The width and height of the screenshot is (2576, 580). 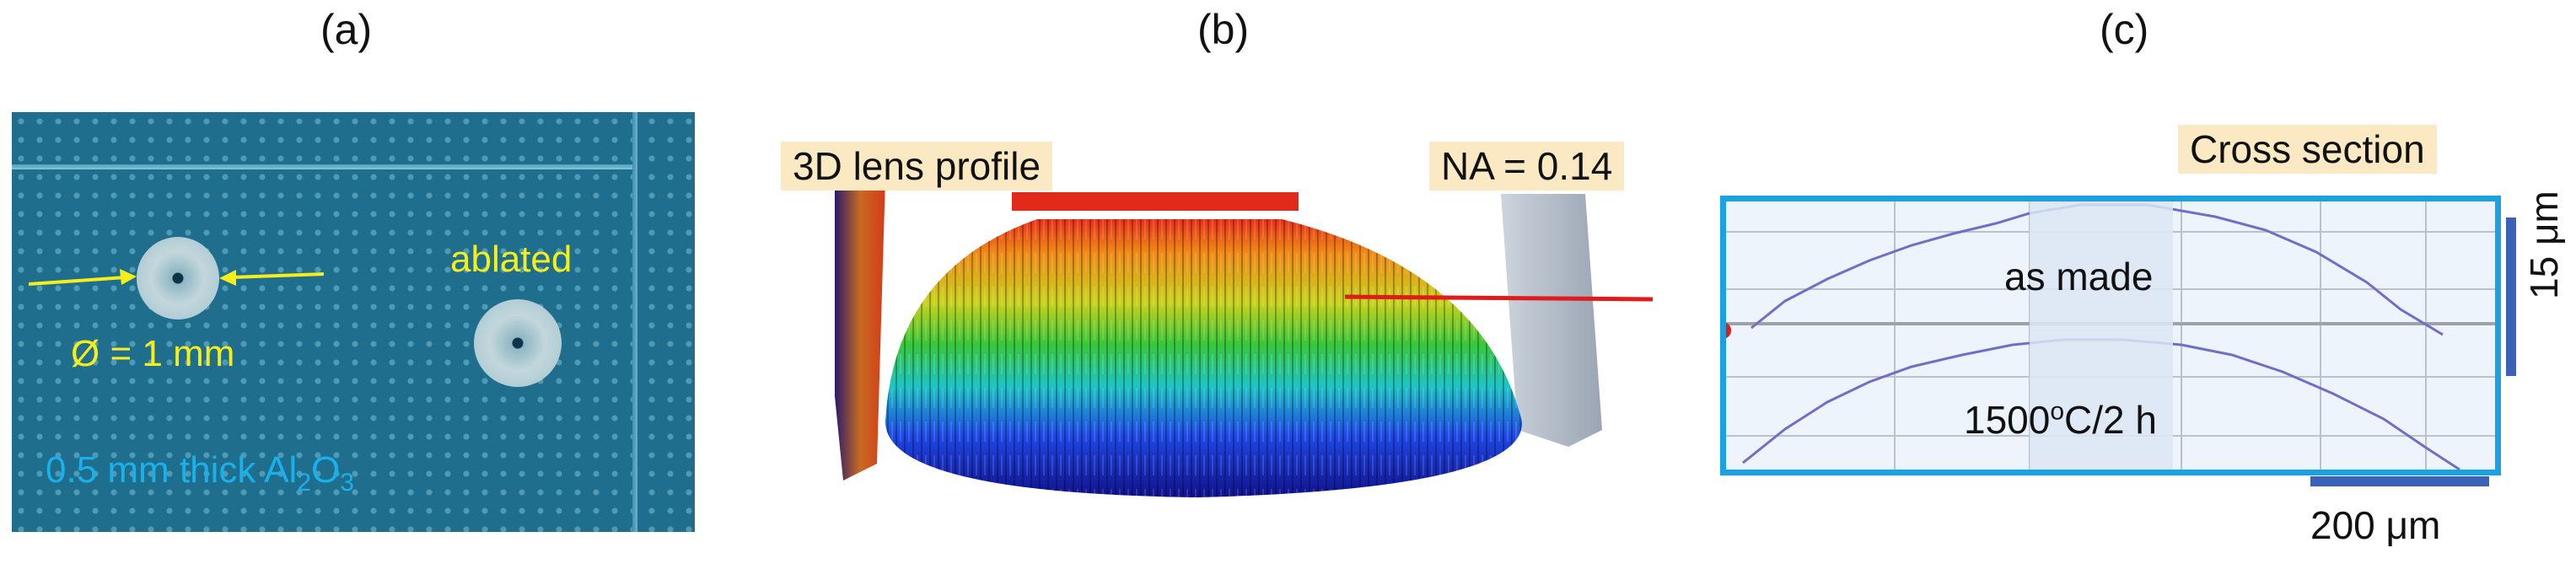 I want to click on dome-texture, so click(x=1204, y=358).